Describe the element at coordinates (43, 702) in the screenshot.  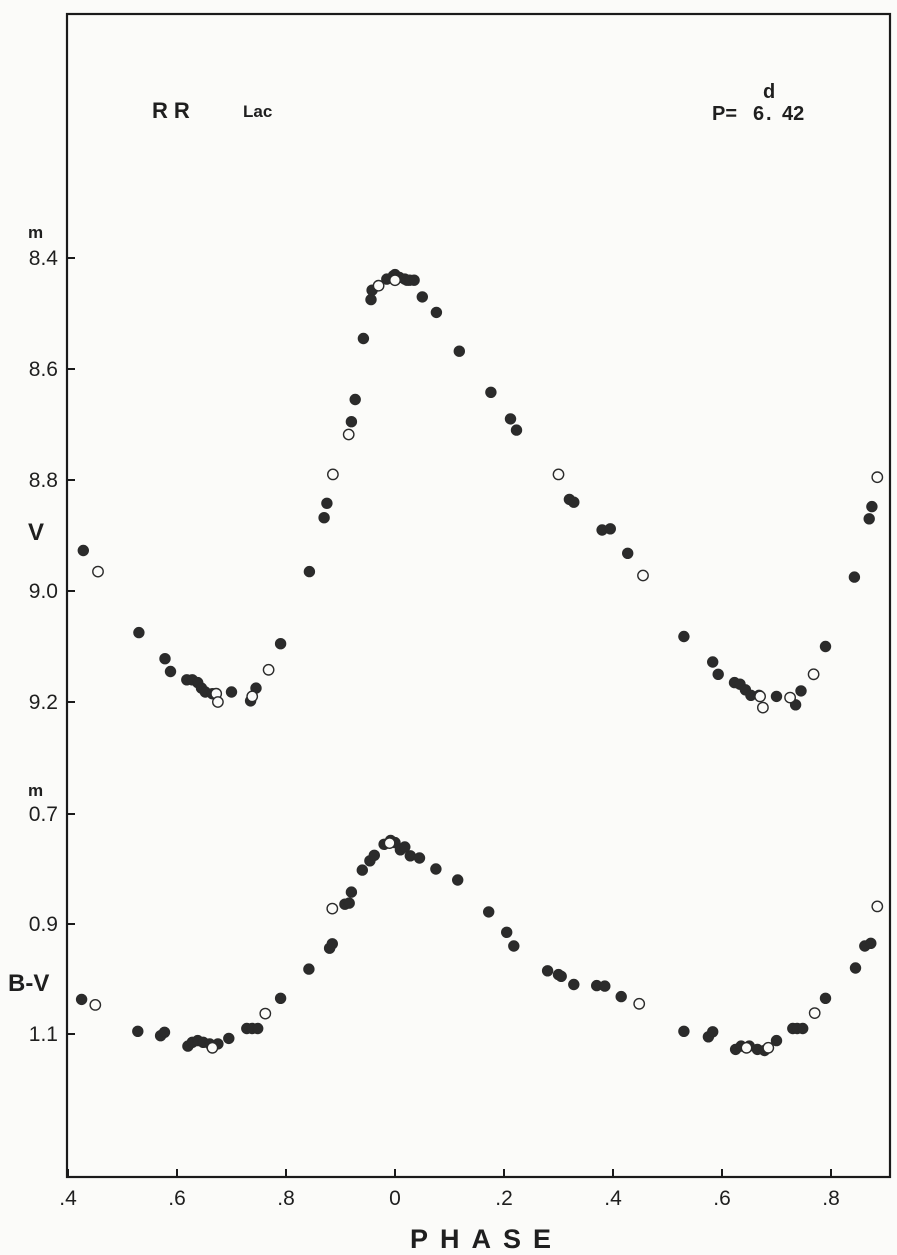
I see `y-tick-label: 9.2` at that location.